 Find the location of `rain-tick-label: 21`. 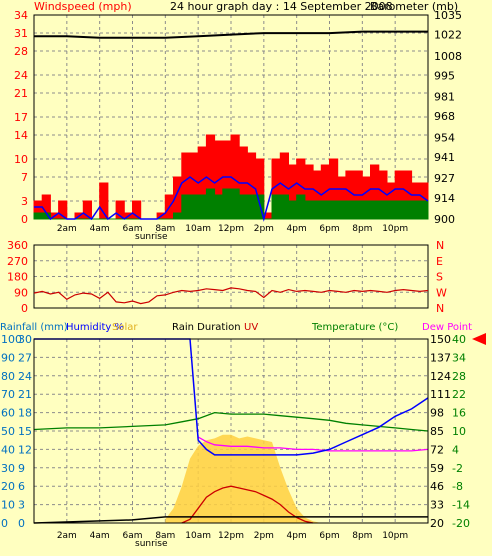

rain-tick-label: 21 is located at coordinates (25, 394).